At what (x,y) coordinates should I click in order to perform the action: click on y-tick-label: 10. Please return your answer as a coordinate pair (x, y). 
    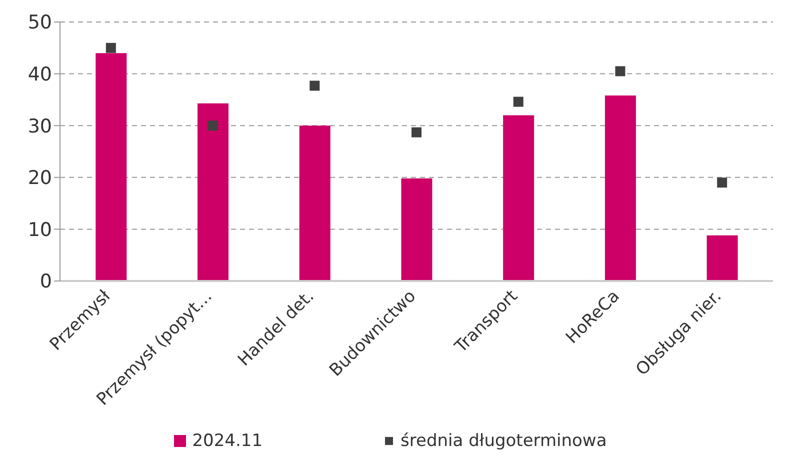
    Looking at the image, I should click on (40, 229).